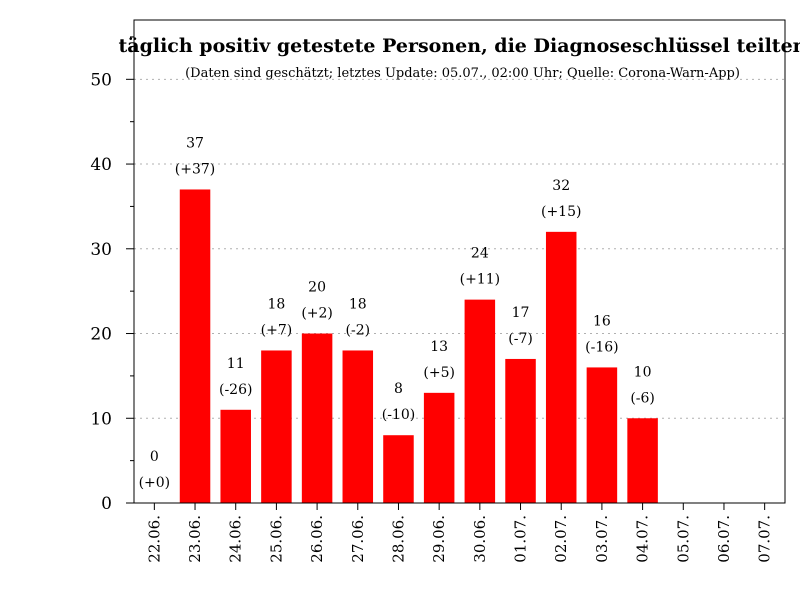 This screenshot has width=800, height=600. Describe the element at coordinates (101, 335) in the screenshot. I see `y-tick-label: 20` at that location.